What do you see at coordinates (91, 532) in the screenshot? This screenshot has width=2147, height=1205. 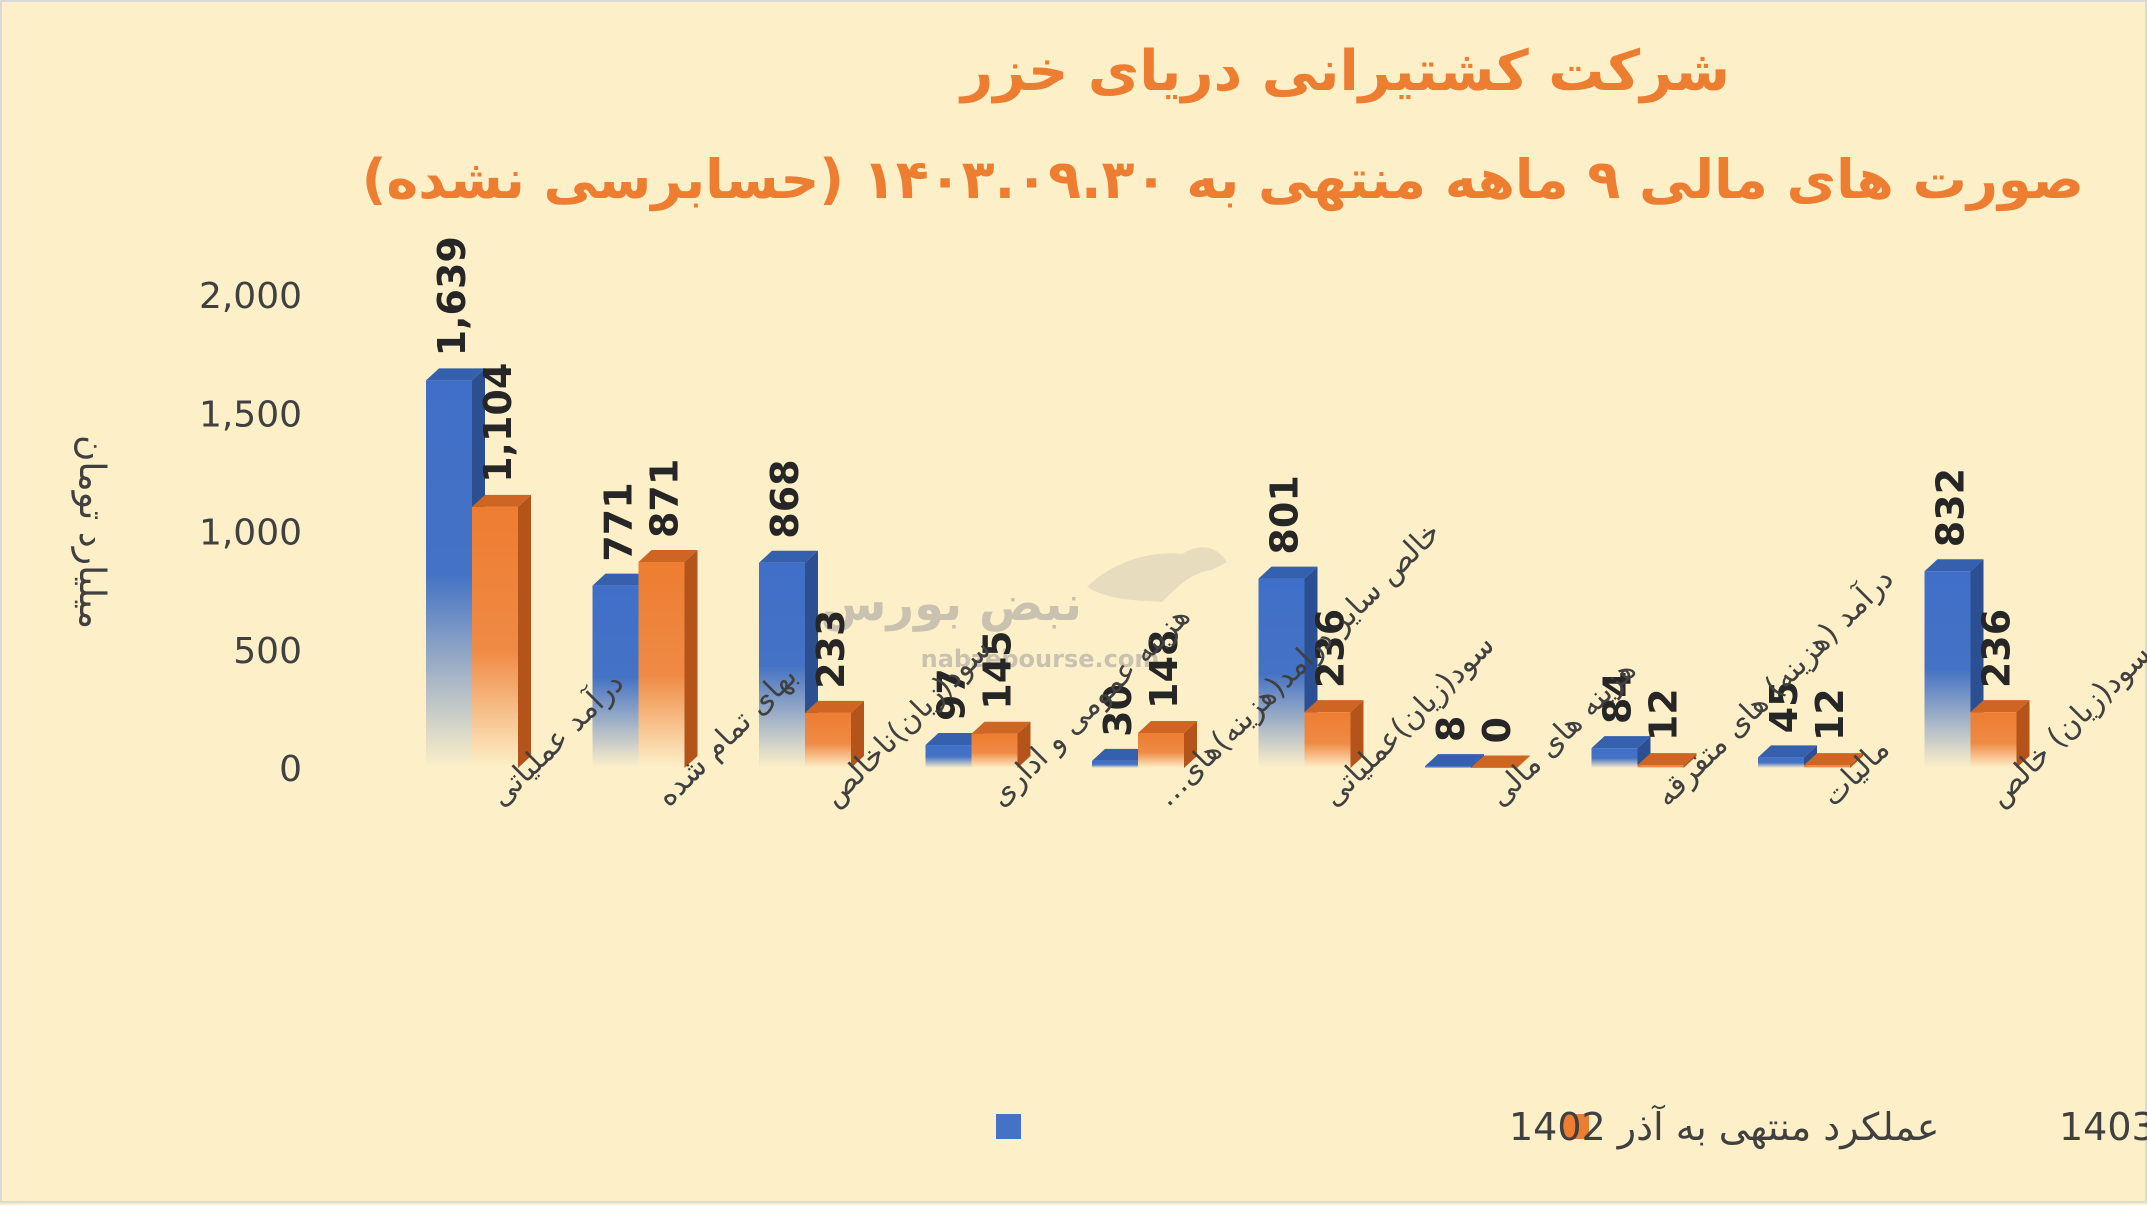 I see `y-axis-label: میلیارد تومان` at bounding box center [91, 532].